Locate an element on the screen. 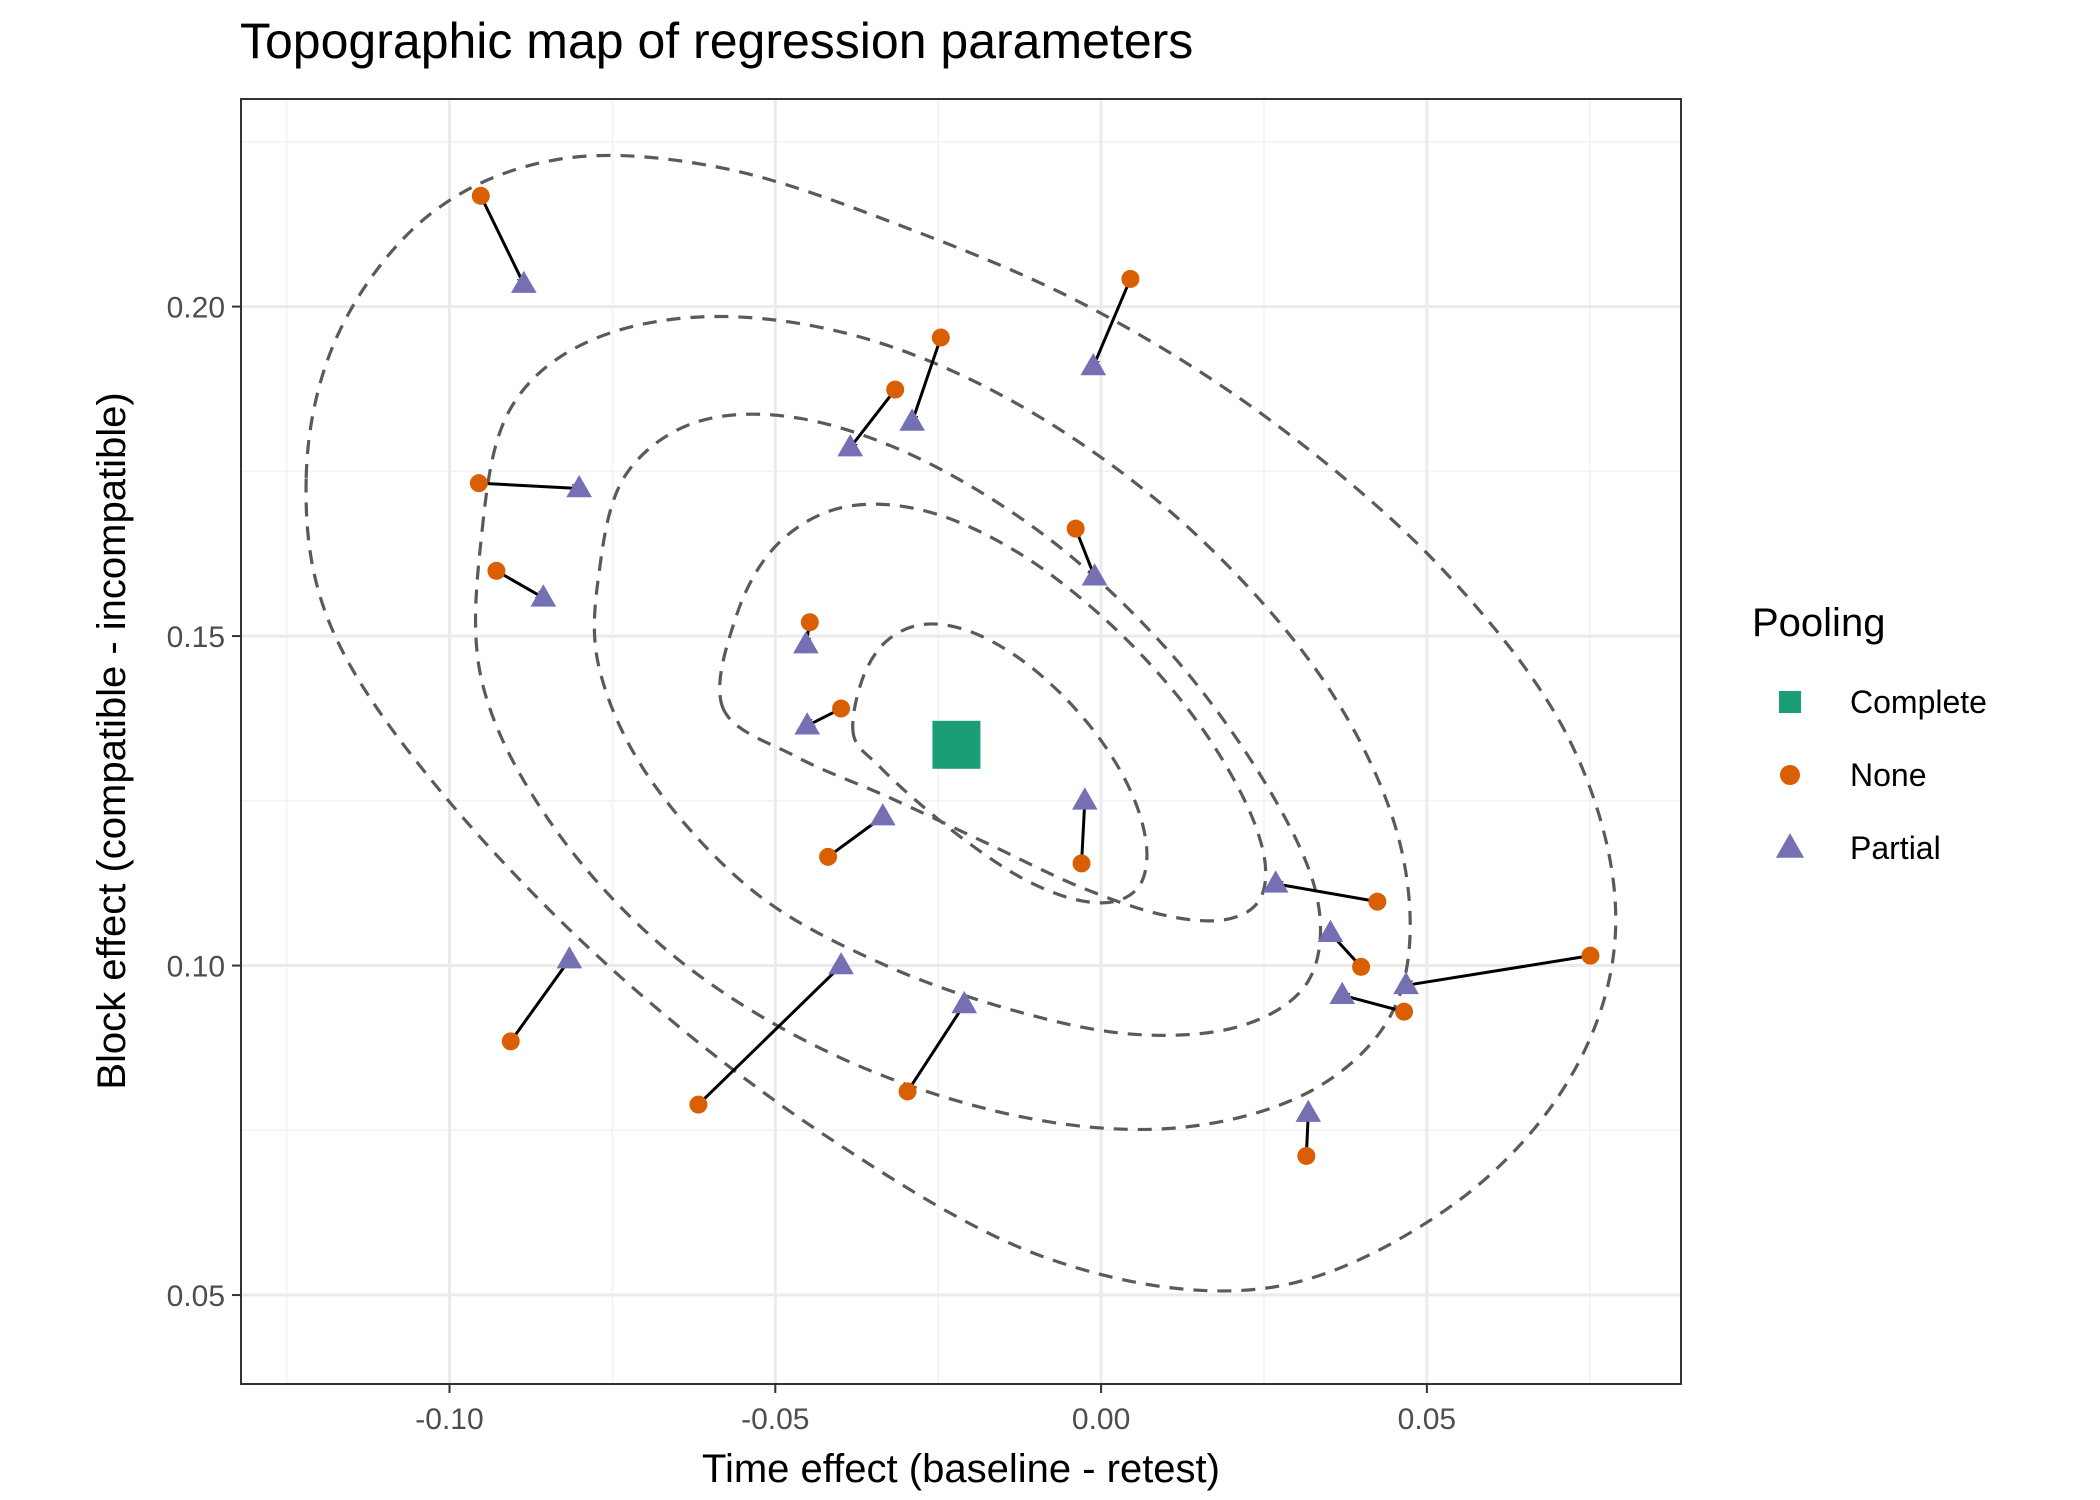 This screenshot has height=1500, width=2100. y-tick-label: 0.15 is located at coordinates (196, 637).